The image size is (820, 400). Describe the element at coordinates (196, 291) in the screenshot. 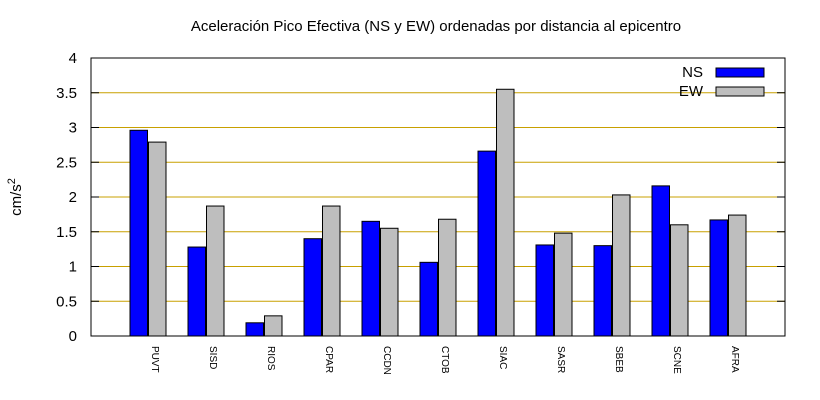

I see `bar-ns-sisd` at that location.